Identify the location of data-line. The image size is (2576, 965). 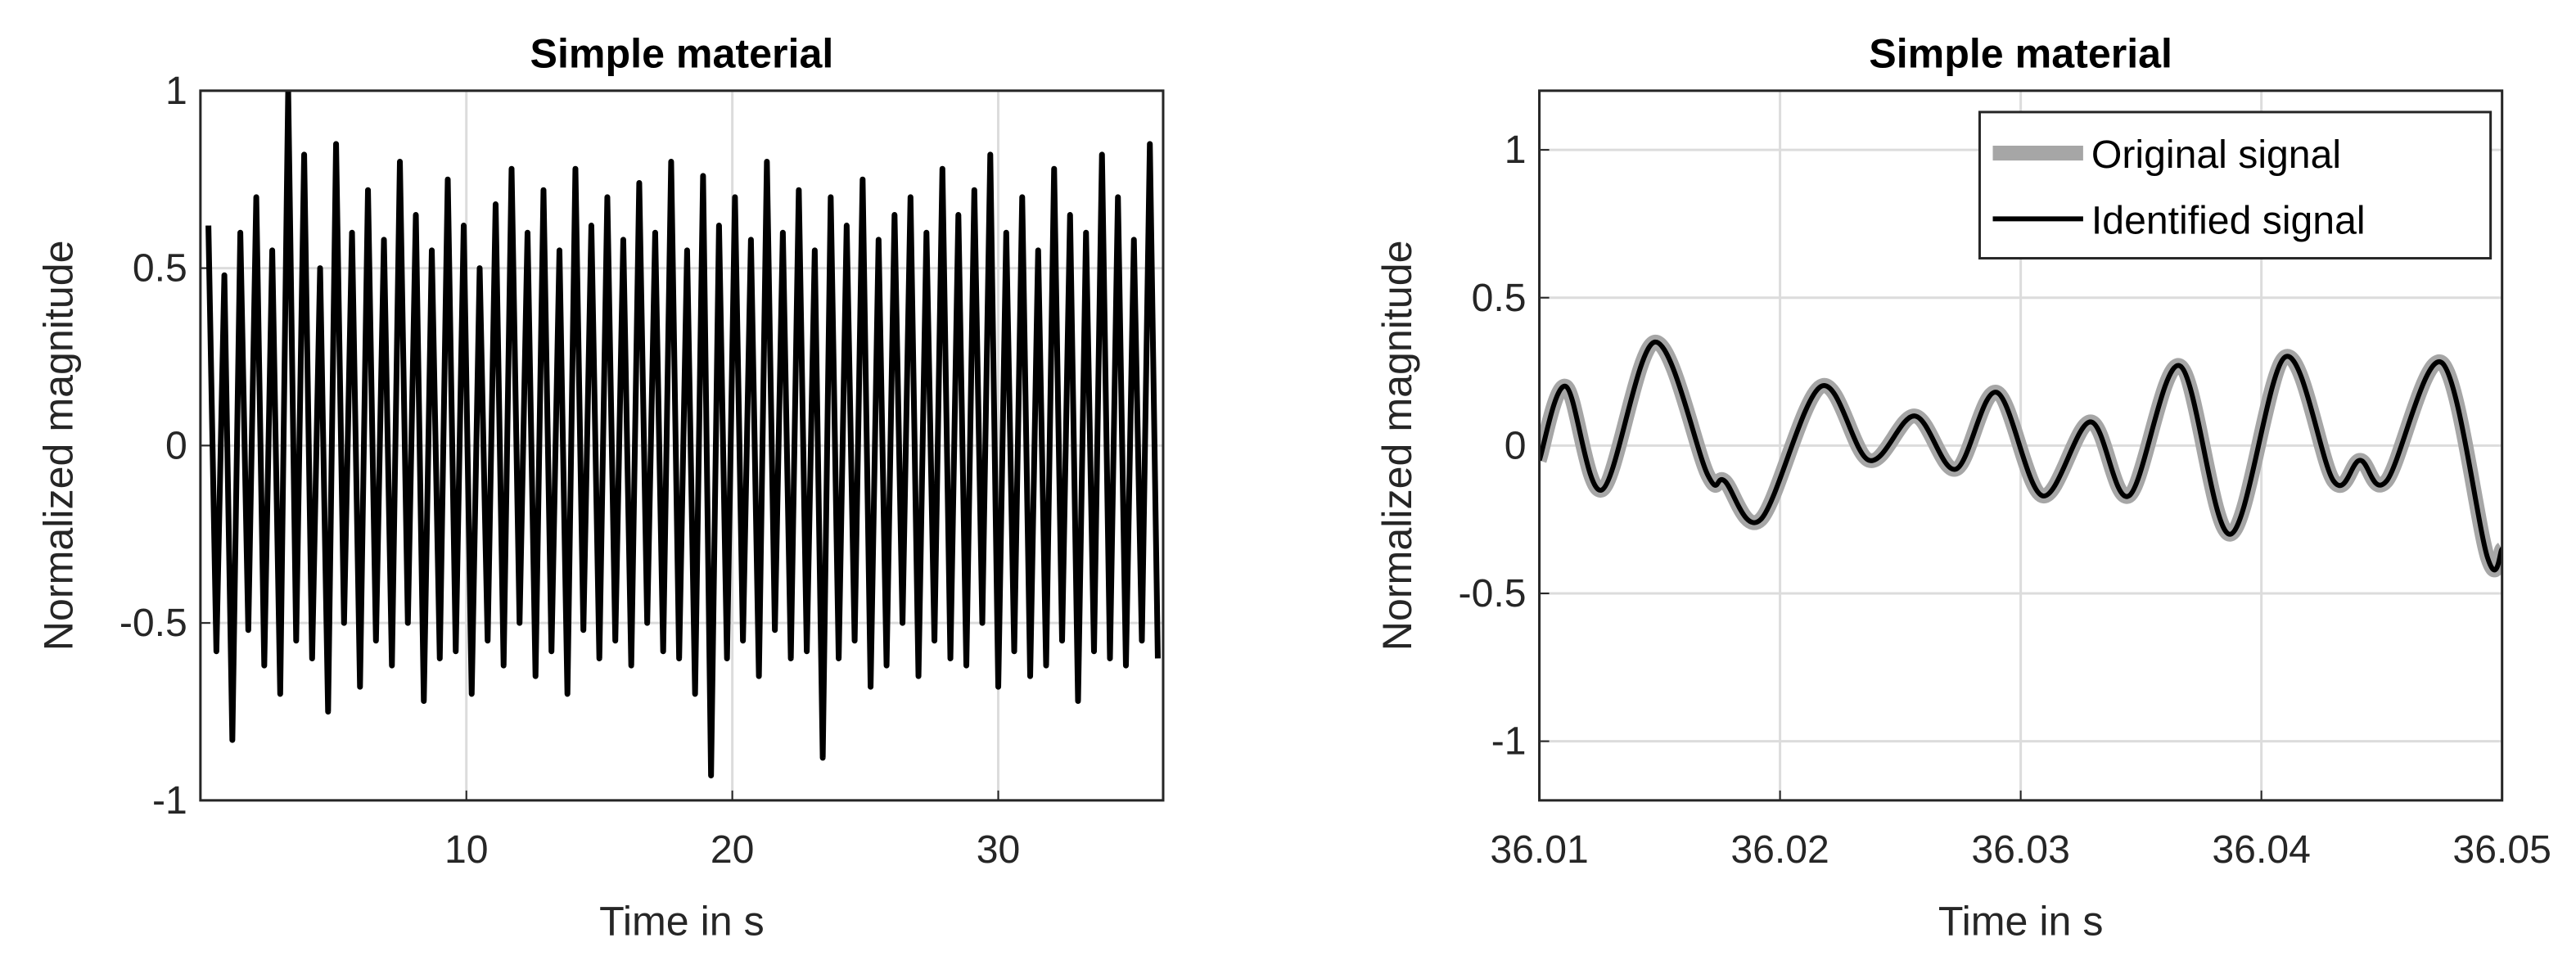
(2020, 456).